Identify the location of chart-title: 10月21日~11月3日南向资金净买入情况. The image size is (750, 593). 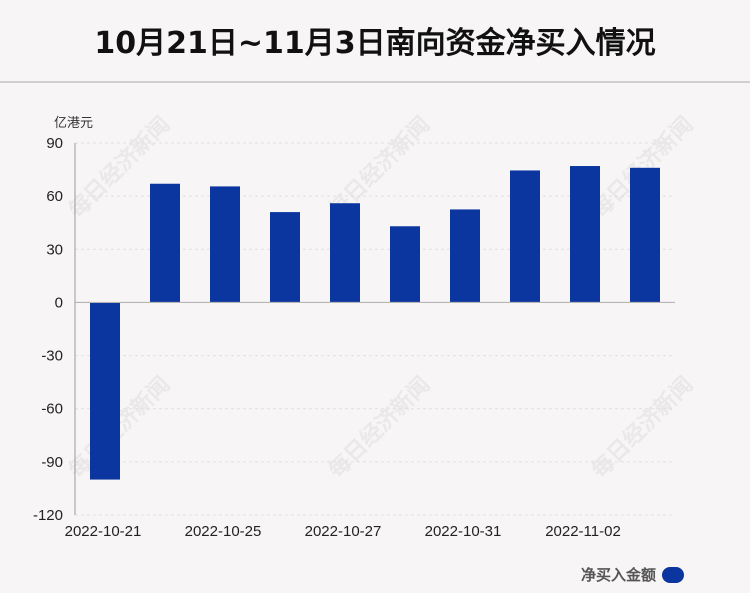
(375, 43).